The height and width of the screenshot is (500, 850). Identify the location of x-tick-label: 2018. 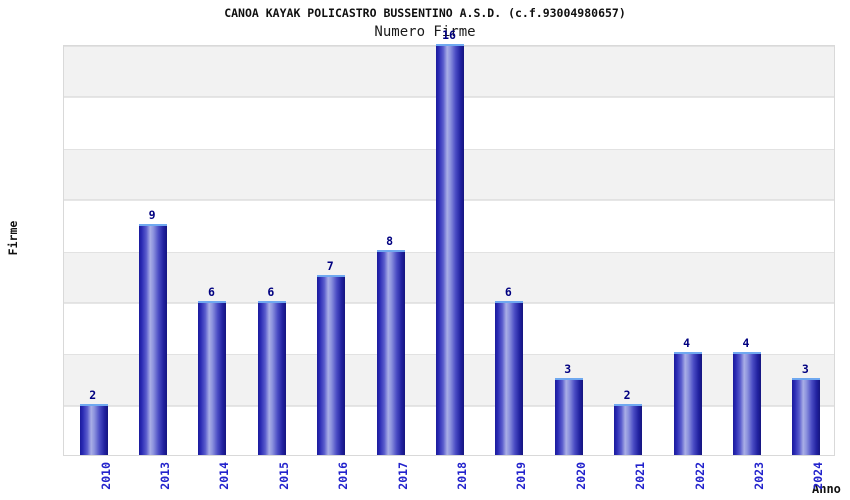
(462, 476).